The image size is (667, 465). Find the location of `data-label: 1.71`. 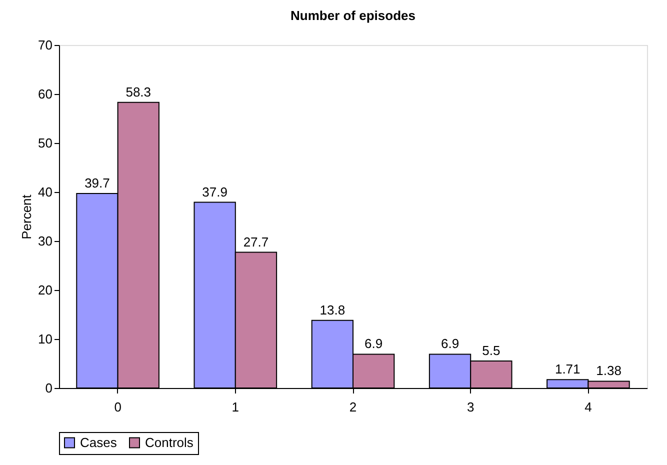

data-label: 1.71 is located at coordinates (567, 369).